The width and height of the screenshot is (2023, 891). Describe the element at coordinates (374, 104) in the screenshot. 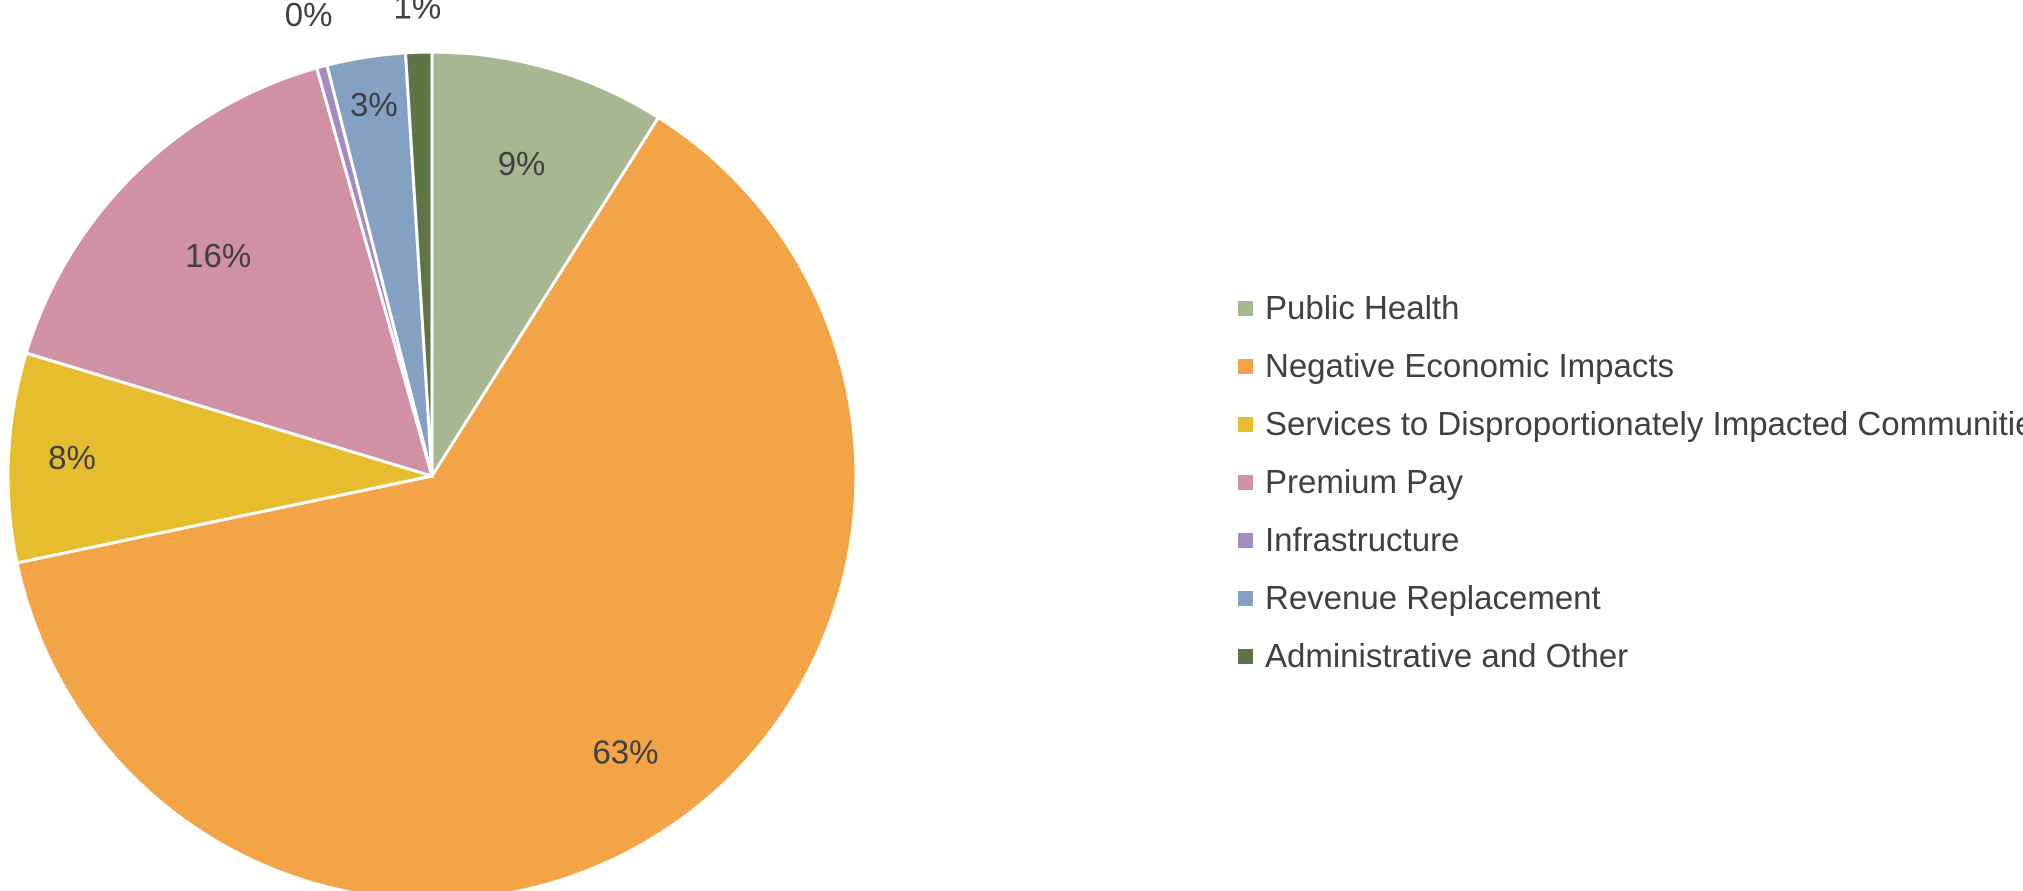

I see `data-label-revenue-replacement: 3%` at that location.